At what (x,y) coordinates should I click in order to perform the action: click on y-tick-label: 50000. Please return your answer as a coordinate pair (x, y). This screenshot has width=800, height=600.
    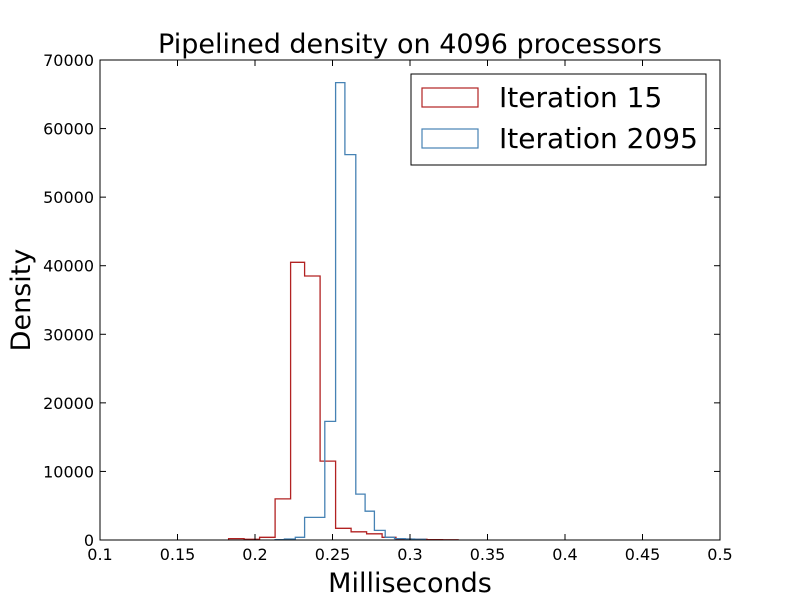
    Looking at the image, I should click on (68, 197).